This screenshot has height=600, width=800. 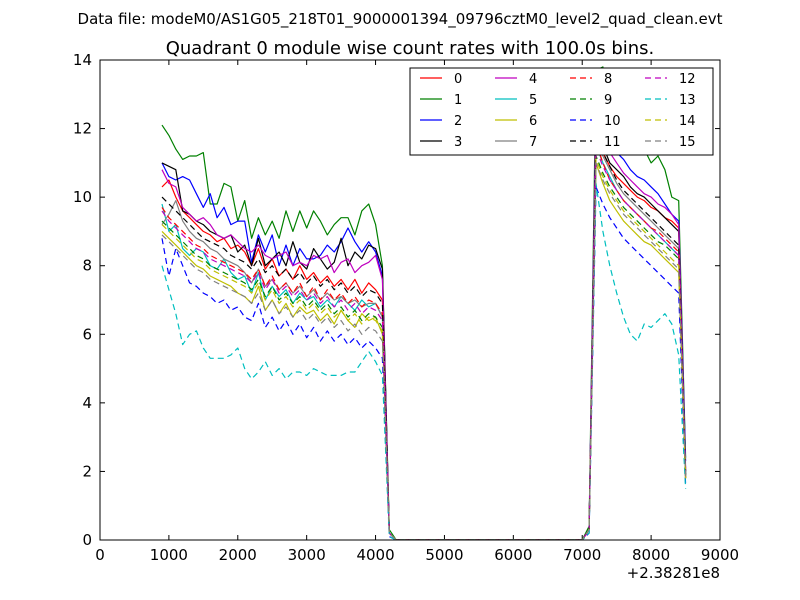 What do you see at coordinates (608, 100) in the screenshot?
I see `legend-label-9: 9` at bounding box center [608, 100].